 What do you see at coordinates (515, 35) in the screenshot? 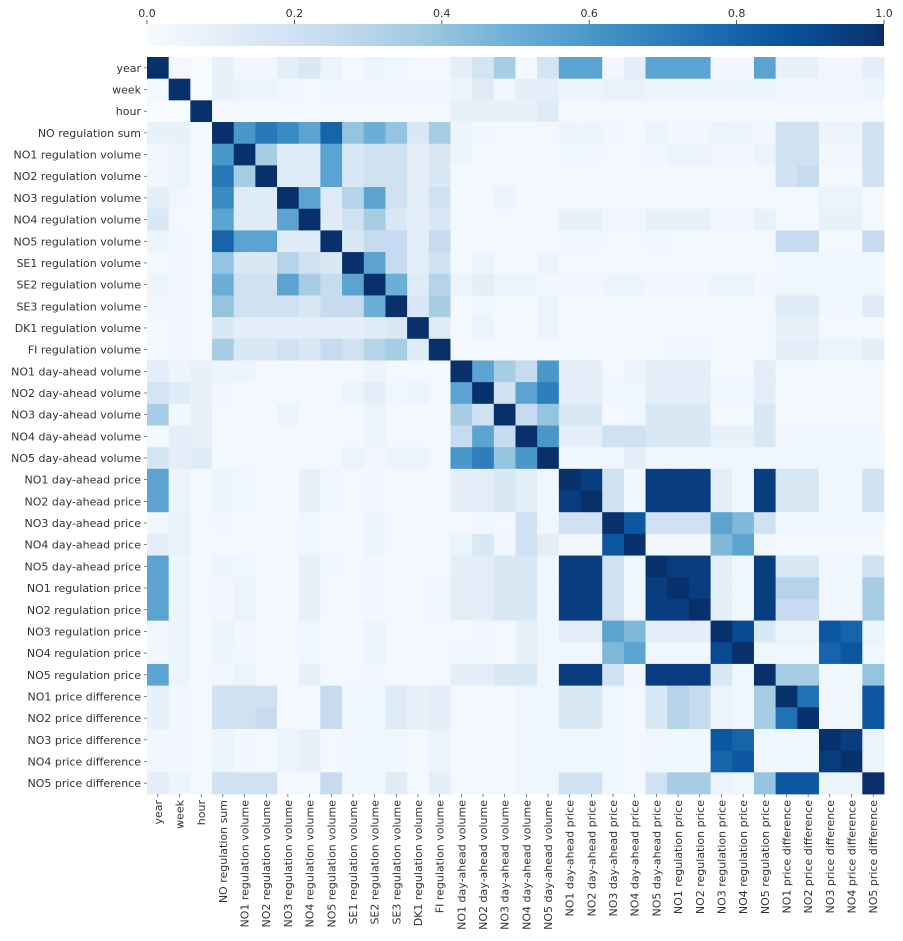
I see `colorbar-gradient` at bounding box center [515, 35].